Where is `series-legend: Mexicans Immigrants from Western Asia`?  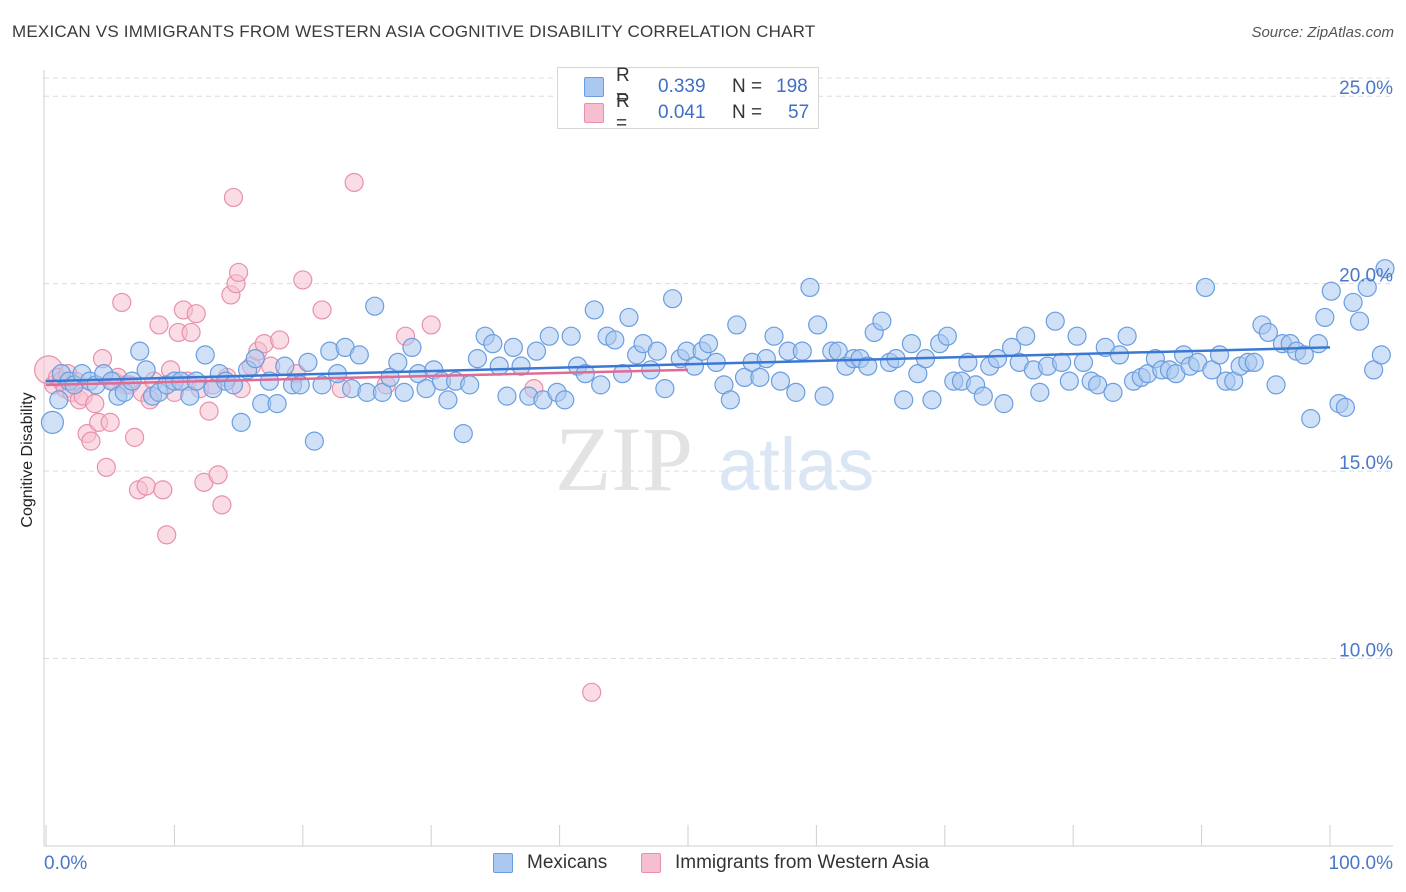
series-legend: Mexicans Immigrants from Western Asia is located at coordinates (703, 864).